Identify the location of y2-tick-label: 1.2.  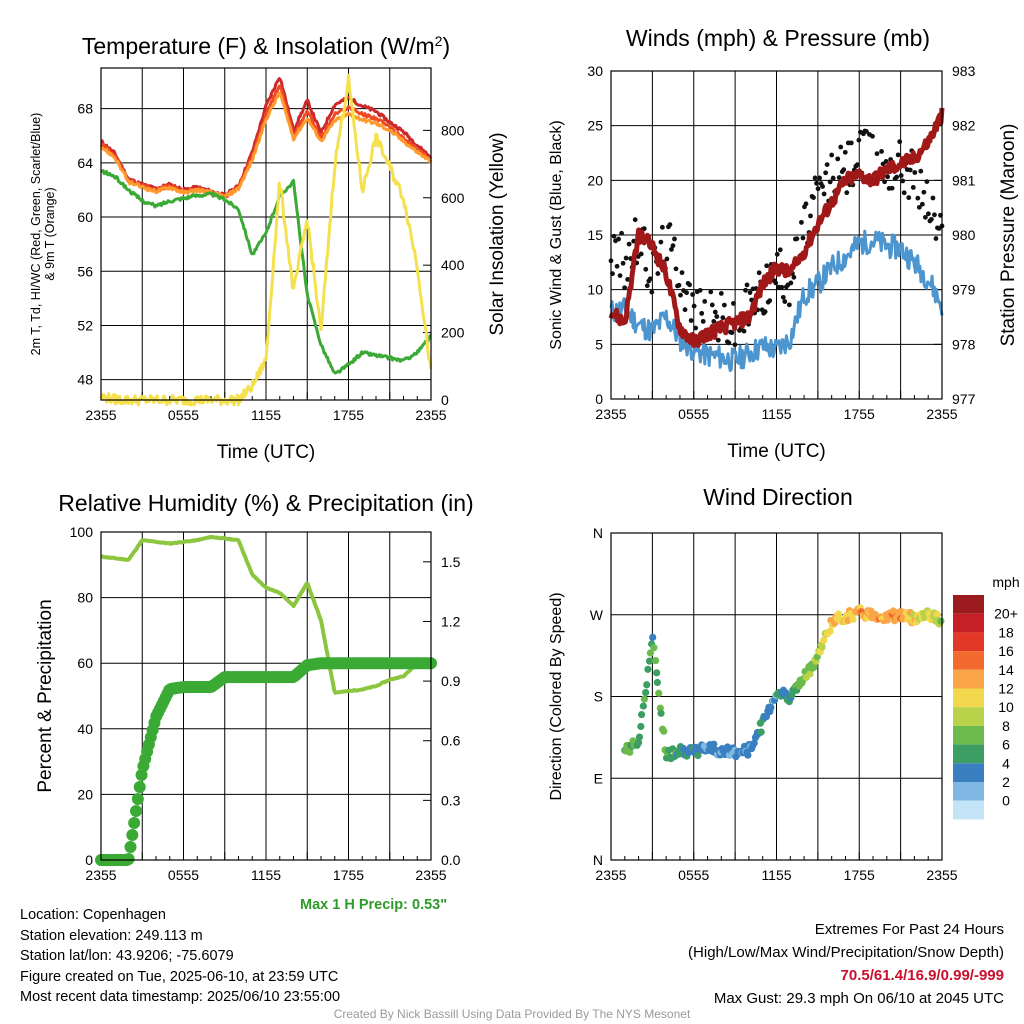
(451, 621).